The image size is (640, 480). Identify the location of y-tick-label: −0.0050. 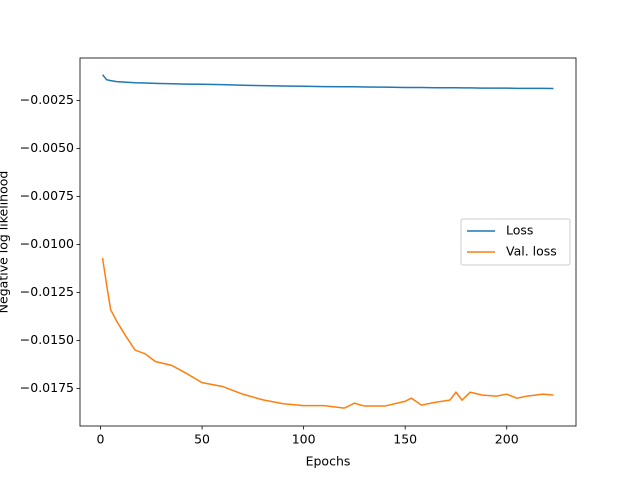
(47, 147).